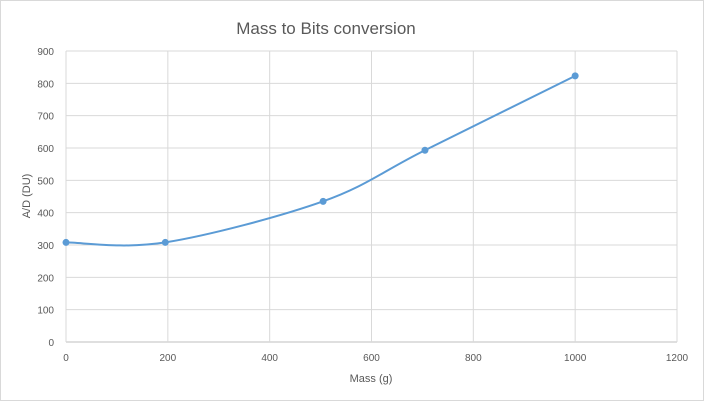 The image size is (704, 401). Describe the element at coordinates (45, 149) in the screenshot. I see `y-tick-label: 600` at that location.